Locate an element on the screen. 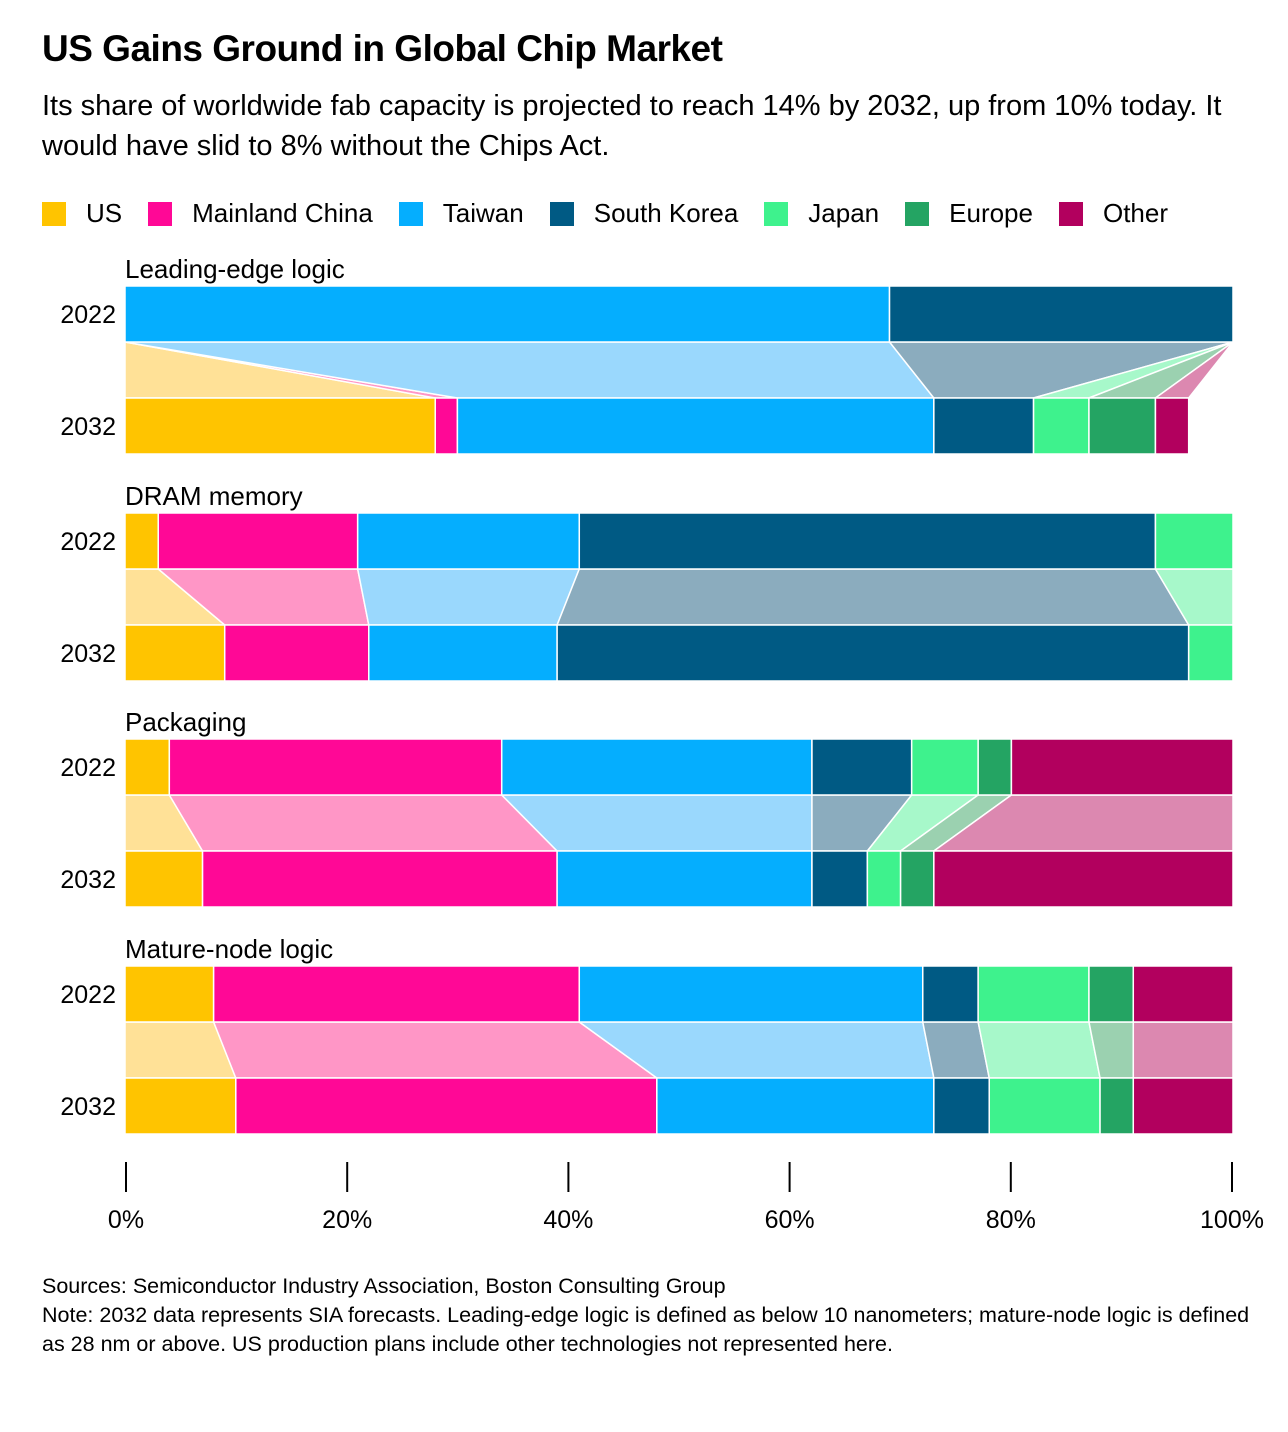  legend-item-europe: Europe is located at coordinates (969, 213).